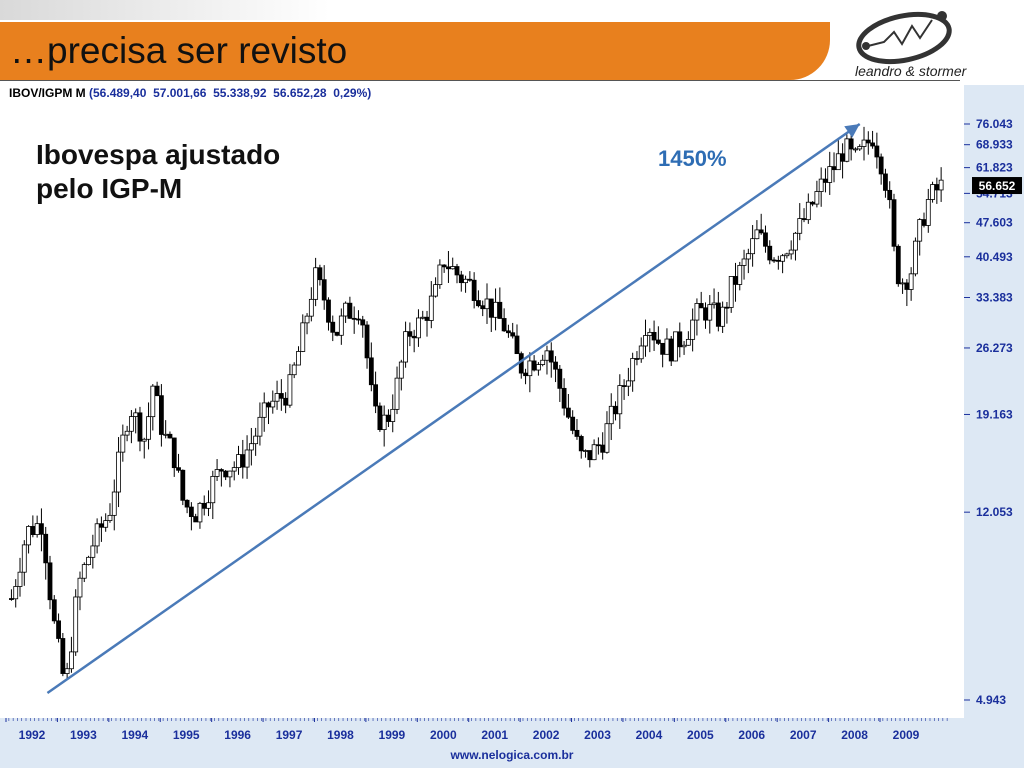 The image size is (1024, 768). Describe the element at coordinates (109, 188) in the screenshot. I see `annotation-line-2: pelo IGP-M` at that location.